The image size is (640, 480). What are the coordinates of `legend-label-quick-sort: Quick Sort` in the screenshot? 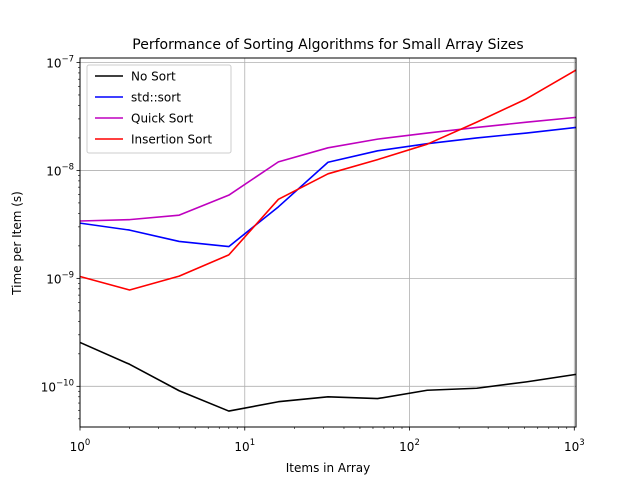 It's located at (162, 119).